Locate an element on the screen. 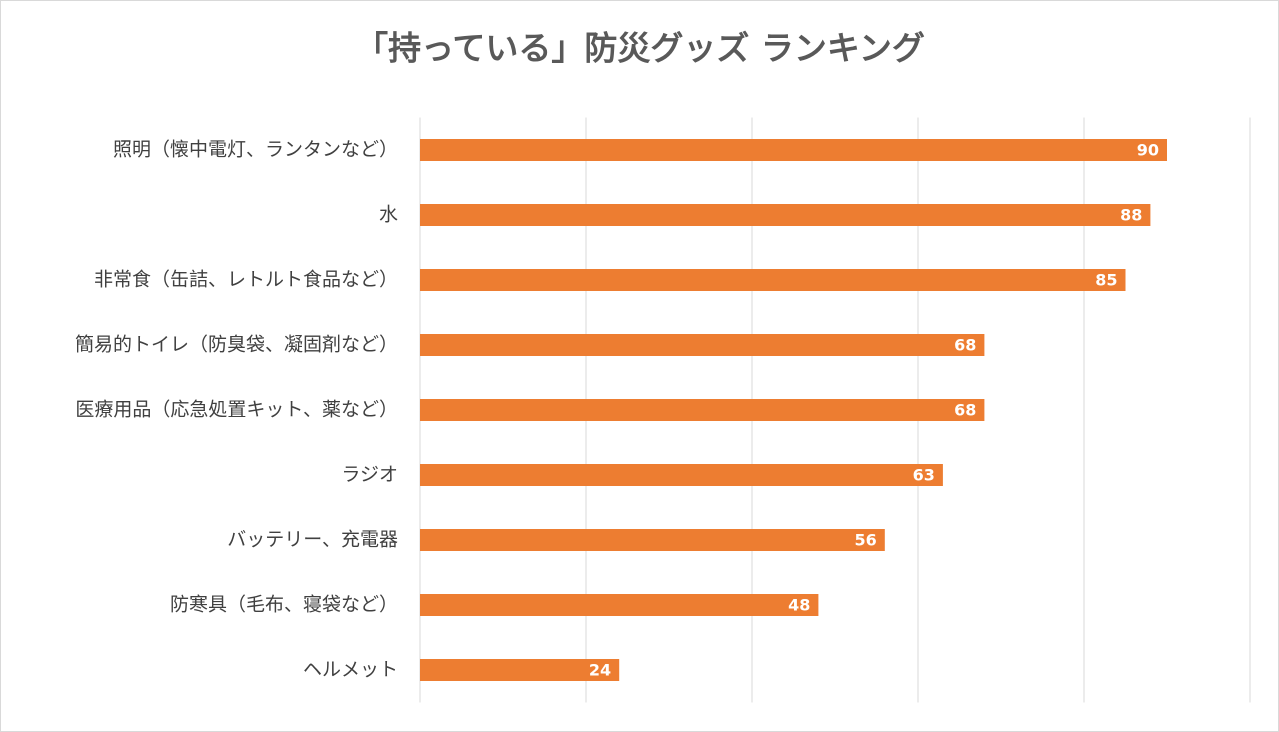 This screenshot has height=732, width=1279. y-tick-label: 医療用品（応急処置キット、薬など） is located at coordinates (236, 410).